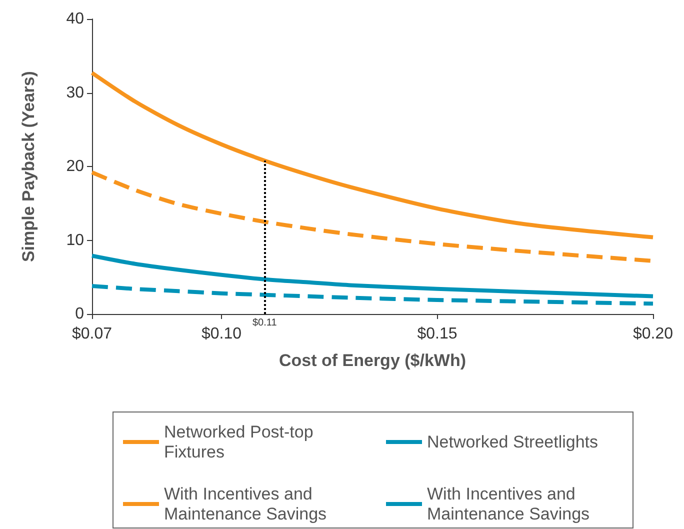  What do you see at coordinates (265, 323) in the screenshot?
I see `ref-line-label: $0.11` at bounding box center [265, 323].